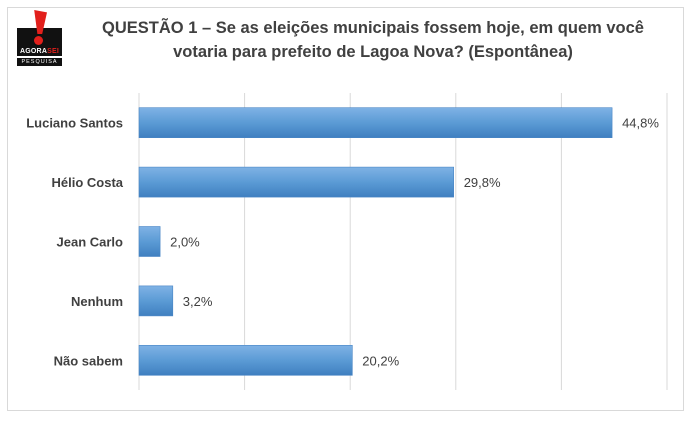 This screenshot has width=693, height=425. I want to click on category-label: Jean Carlo, so click(90, 242).